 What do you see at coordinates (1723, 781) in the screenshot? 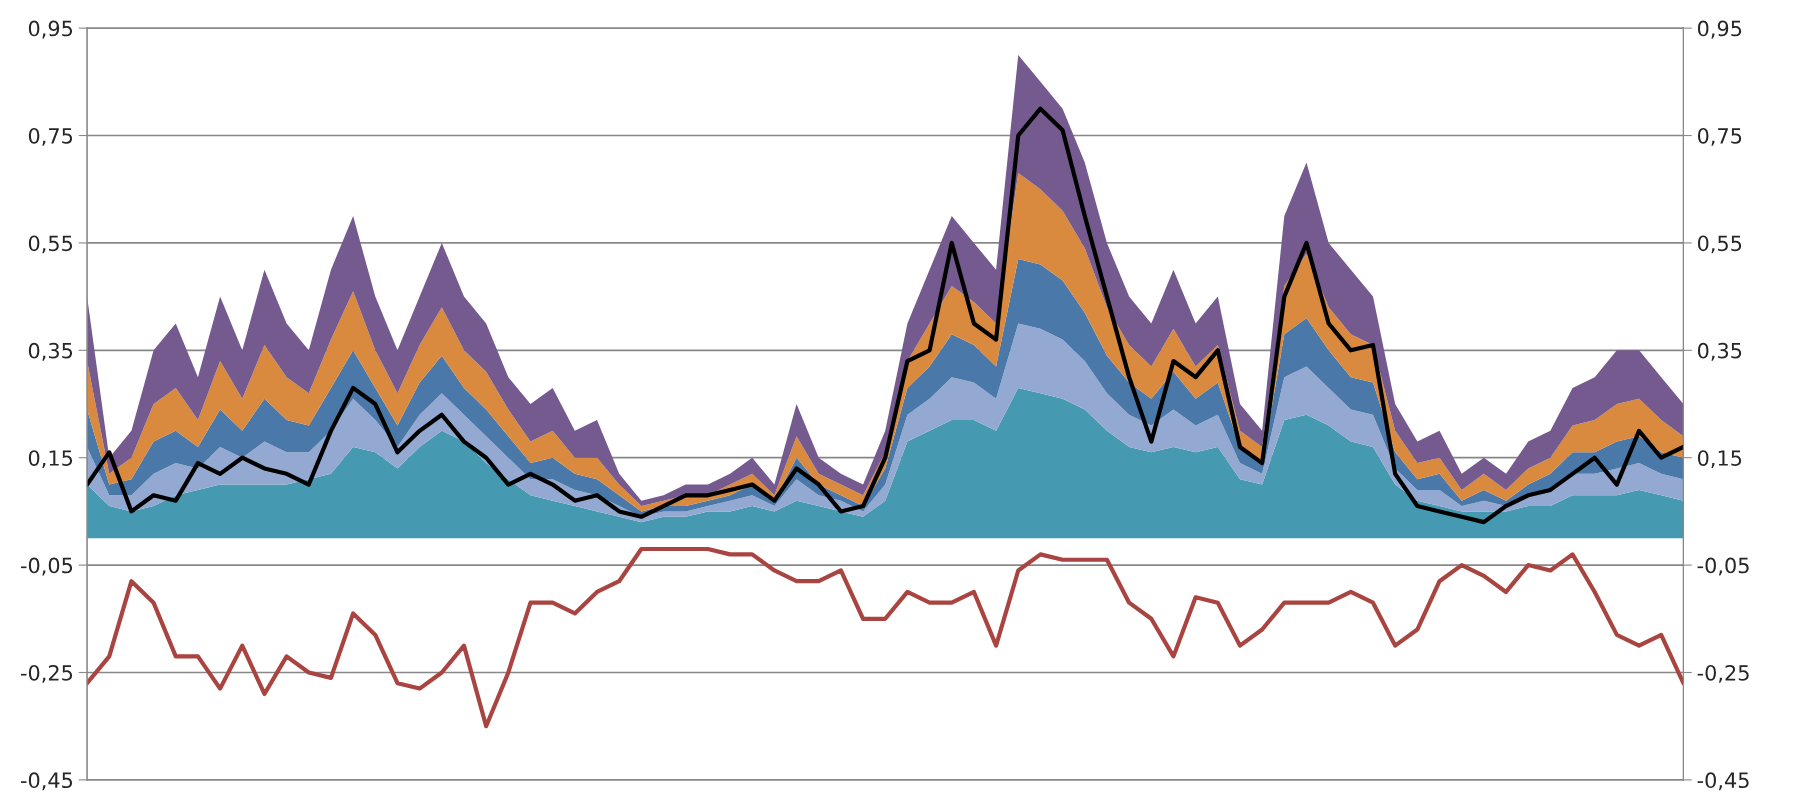
I see `y2-tick-label: -0,45` at bounding box center [1723, 781].